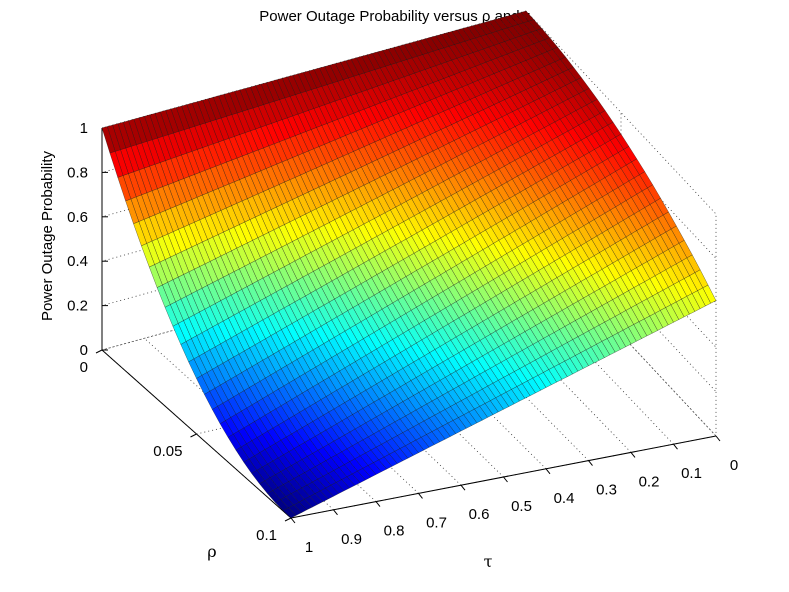  I want to click on chart-title: Power Outage Probability versus ρ and τ, so click(394, 16).